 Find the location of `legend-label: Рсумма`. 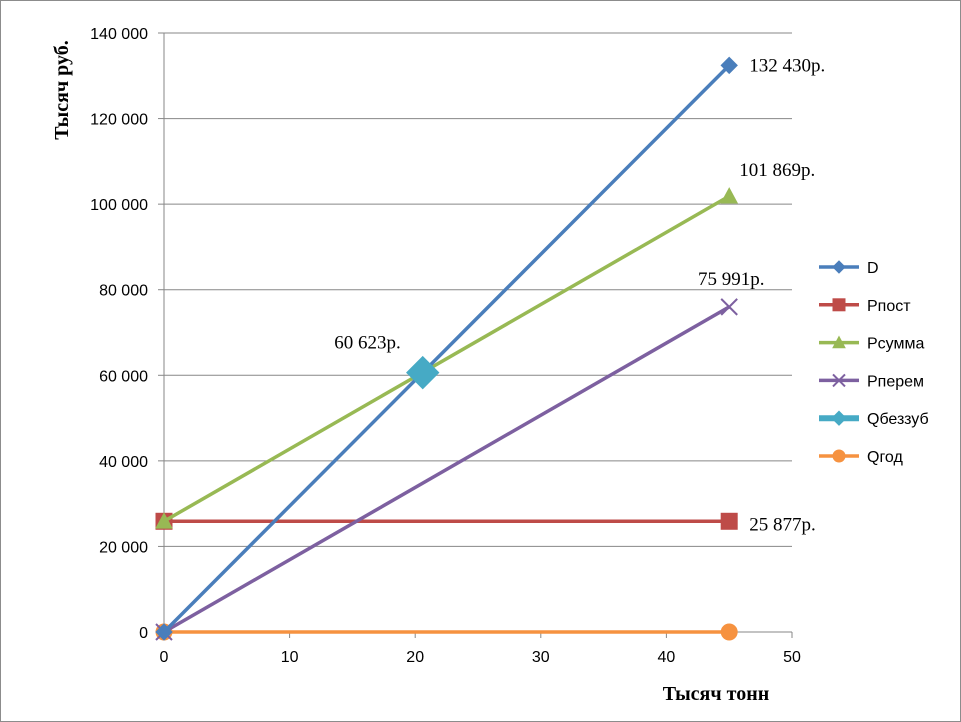

legend-label: Рсумма is located at coordinates (895, 344).